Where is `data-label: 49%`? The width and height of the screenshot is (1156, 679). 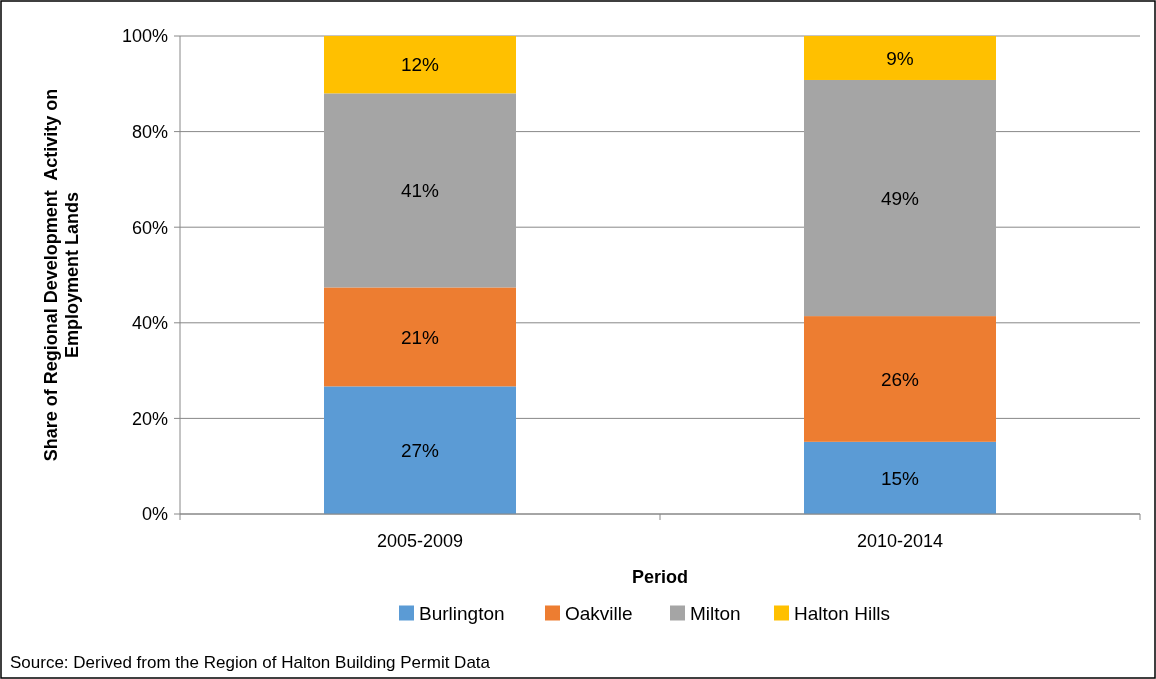 data-label: 49% is located at coordinates (900, 198).